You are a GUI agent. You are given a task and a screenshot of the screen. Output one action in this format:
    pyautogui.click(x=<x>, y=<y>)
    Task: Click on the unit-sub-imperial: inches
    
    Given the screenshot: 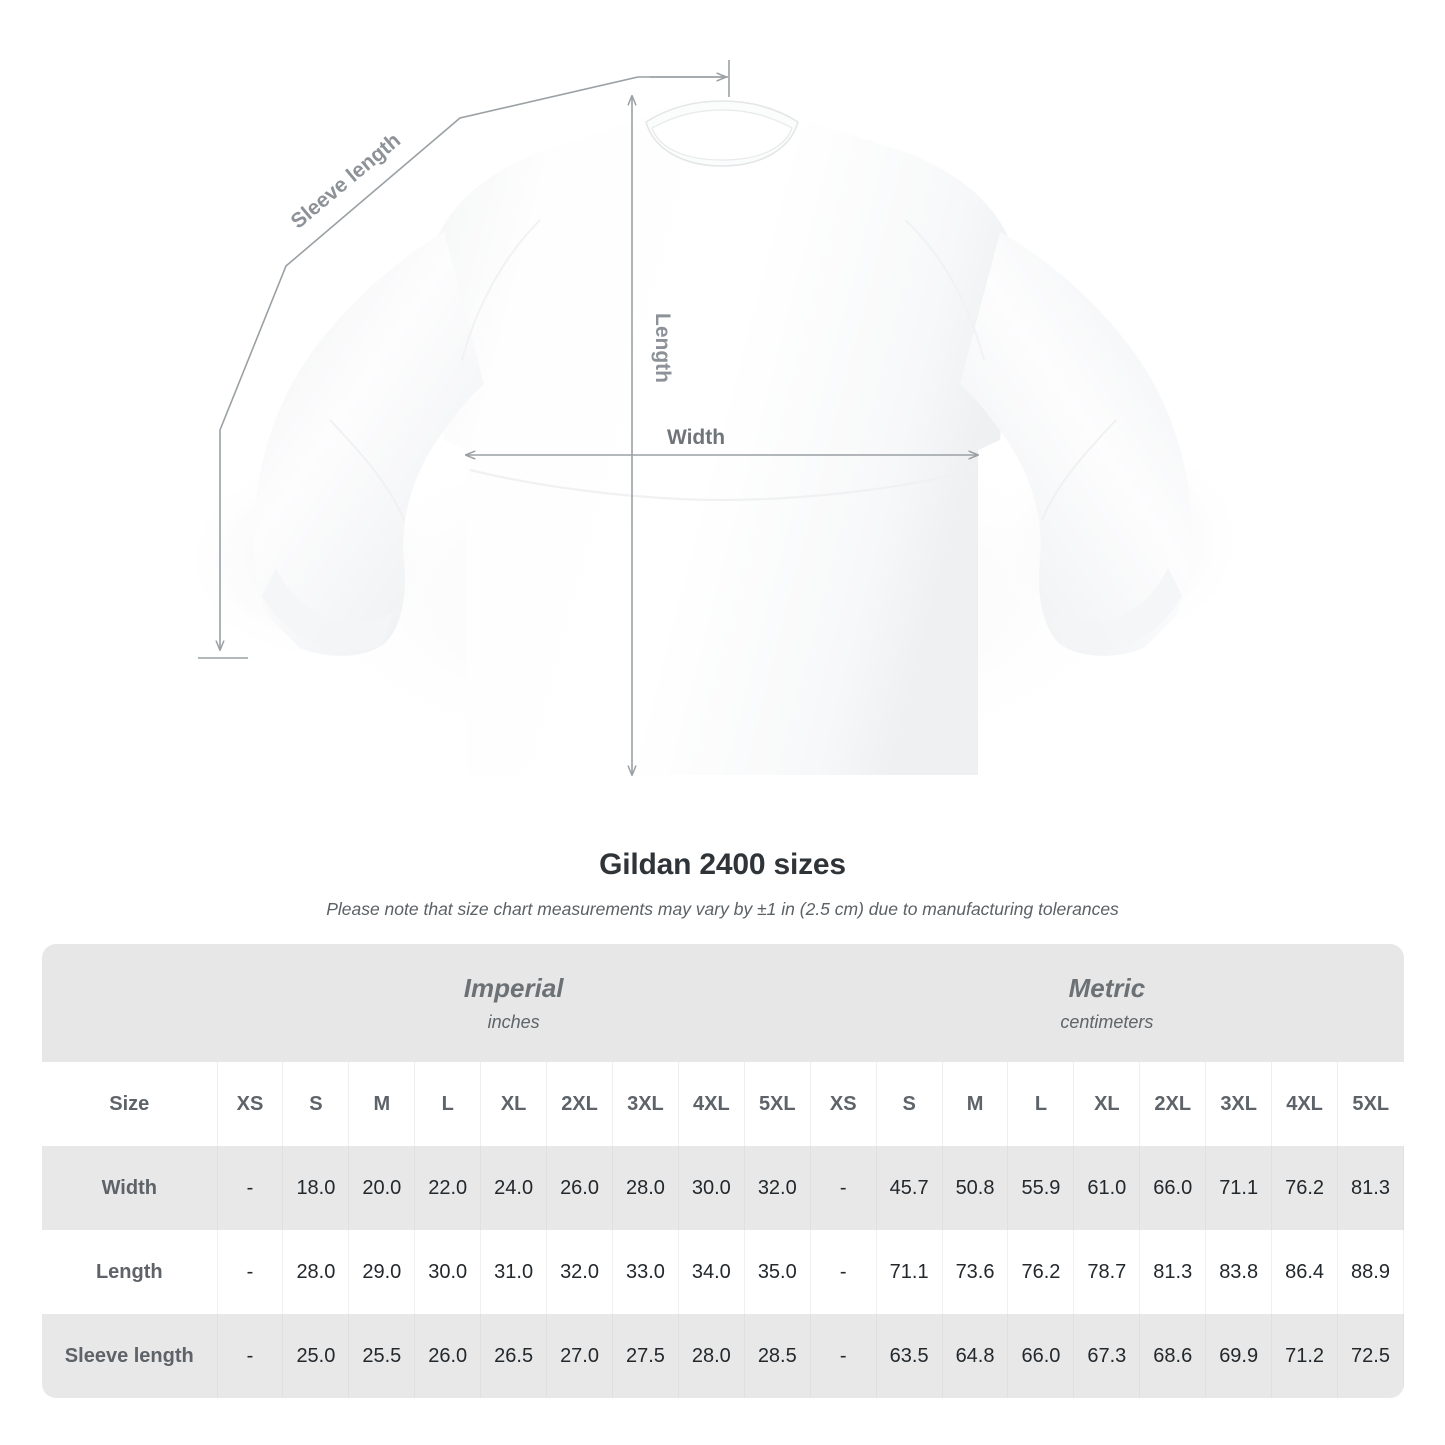 What is the action you would take?
    pyautogui.click(x=513, y=1022)
    